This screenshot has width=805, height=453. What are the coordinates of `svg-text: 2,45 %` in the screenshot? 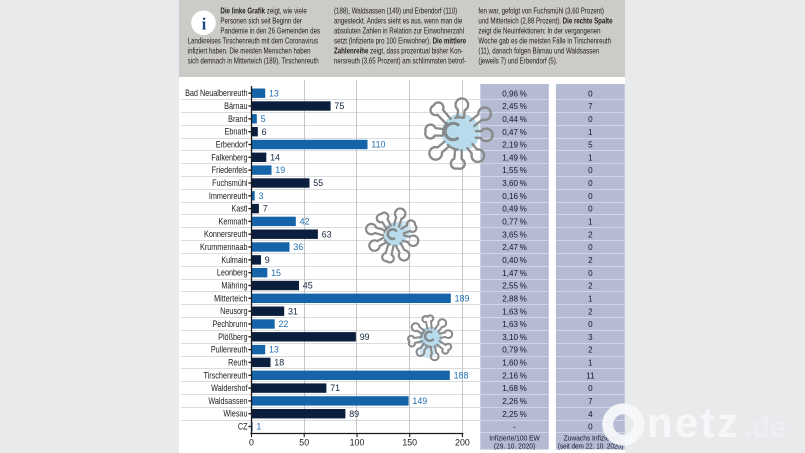 It's located at (514, 106).